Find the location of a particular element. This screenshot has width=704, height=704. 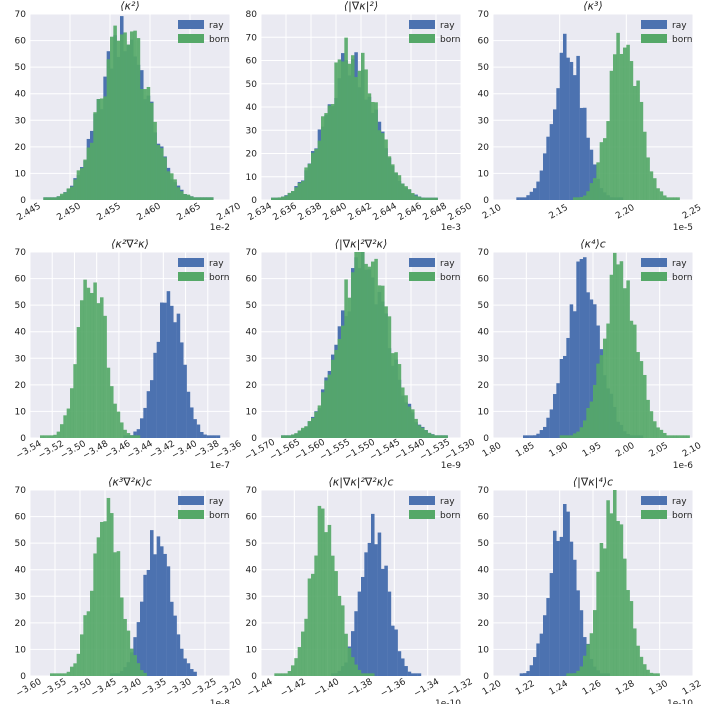

x-tick-label: 2.642 is located at coordinates (359, 212).